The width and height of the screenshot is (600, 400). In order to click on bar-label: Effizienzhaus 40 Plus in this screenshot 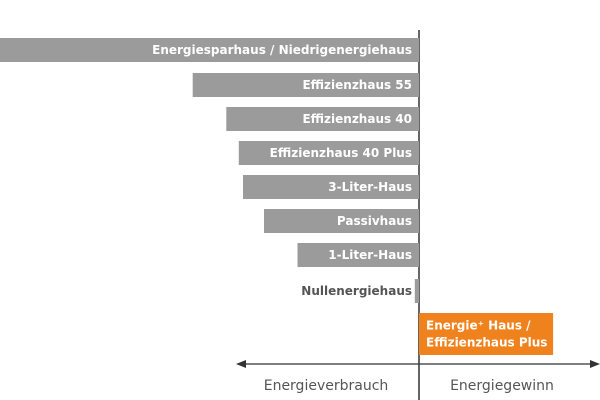, I will do `click(341, 153)`.